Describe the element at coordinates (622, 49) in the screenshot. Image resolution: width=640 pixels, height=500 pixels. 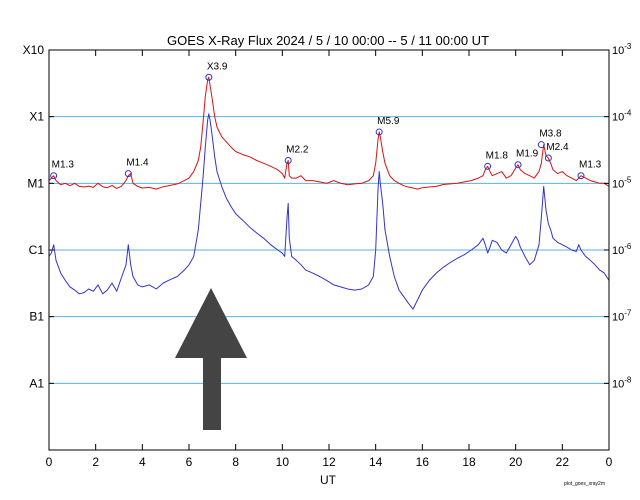
I see `right-axis-label: 10⁻³` at that location.